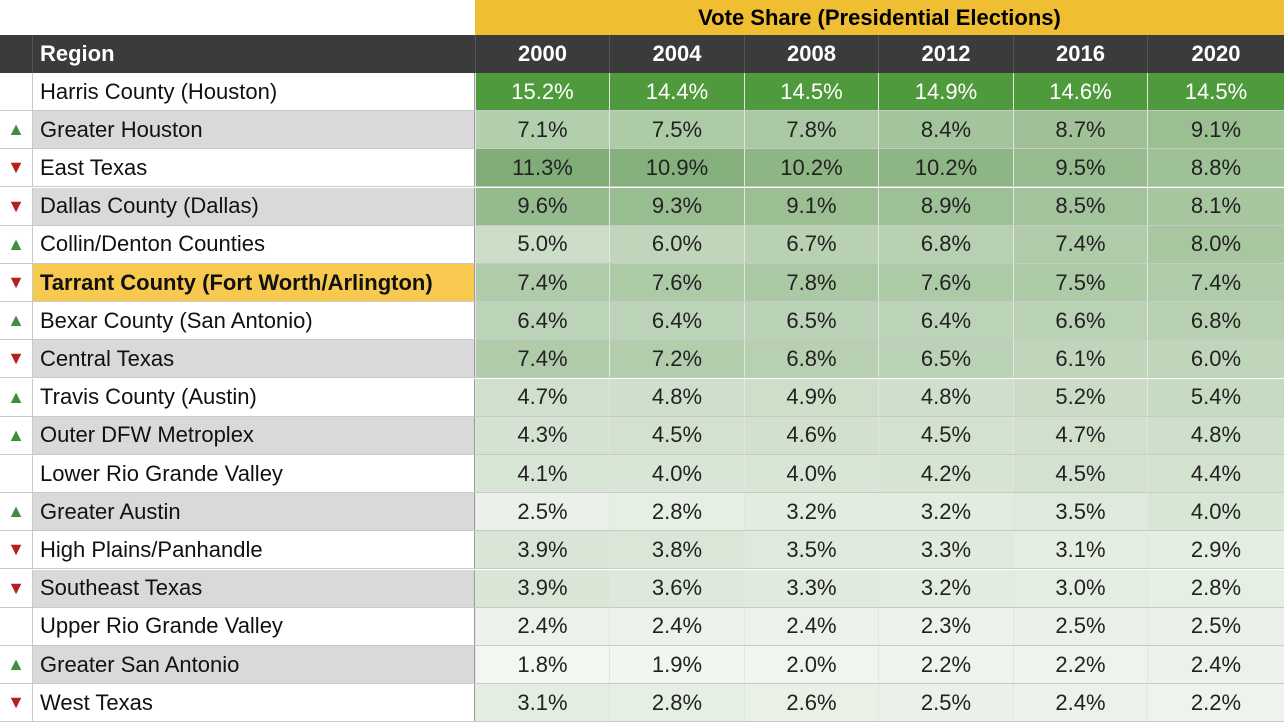  I want to click on value-cell-2000: 1.8%, so click(542, 664).